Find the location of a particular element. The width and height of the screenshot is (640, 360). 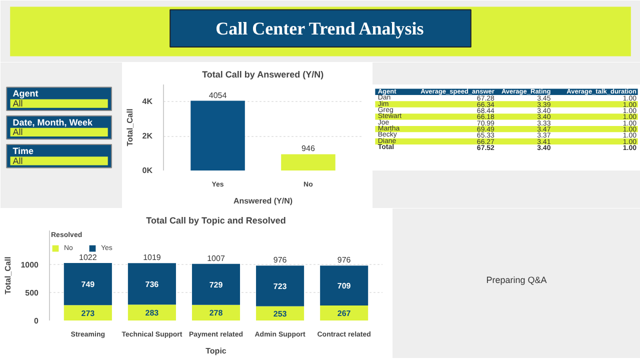

text: Time is located at coordinates (23, 151).